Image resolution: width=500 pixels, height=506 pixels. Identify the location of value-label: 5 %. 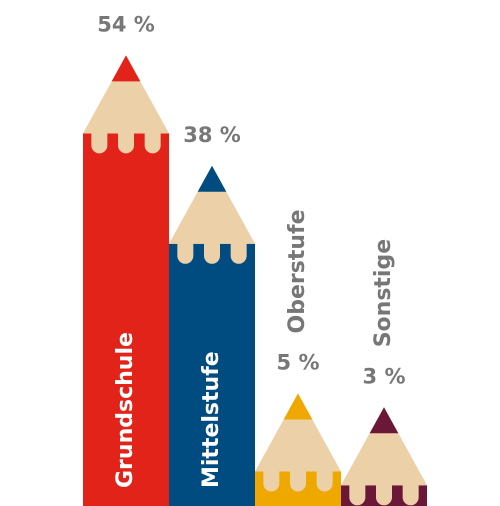
(298, 363).